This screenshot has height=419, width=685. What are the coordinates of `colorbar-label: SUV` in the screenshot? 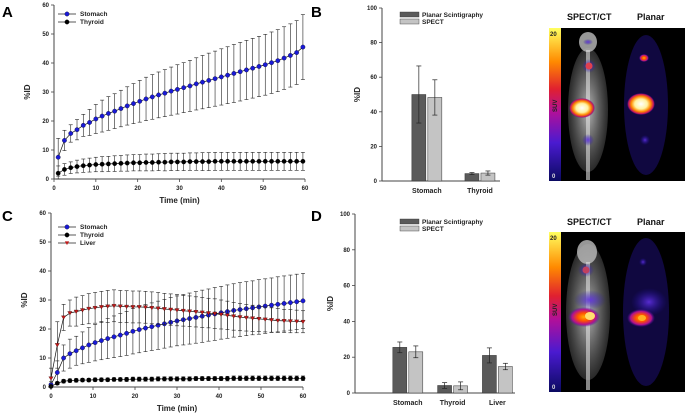 It's located at (556, 106).